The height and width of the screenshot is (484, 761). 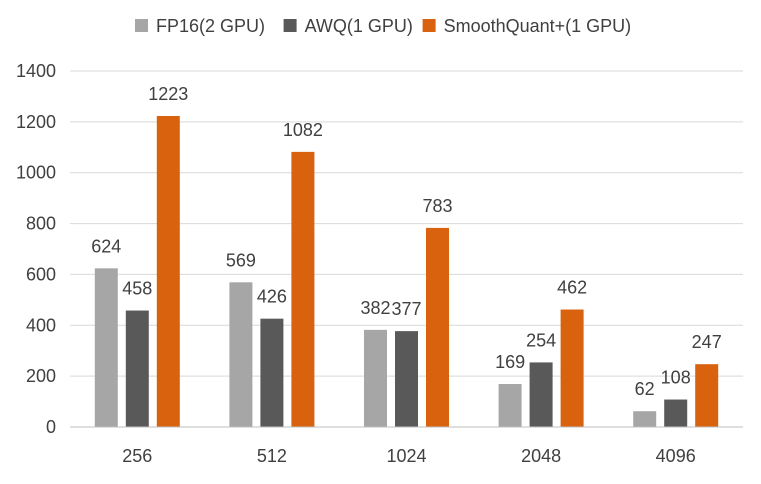 I want to click on y-tick-label: 400, so click(x=41, y=325).